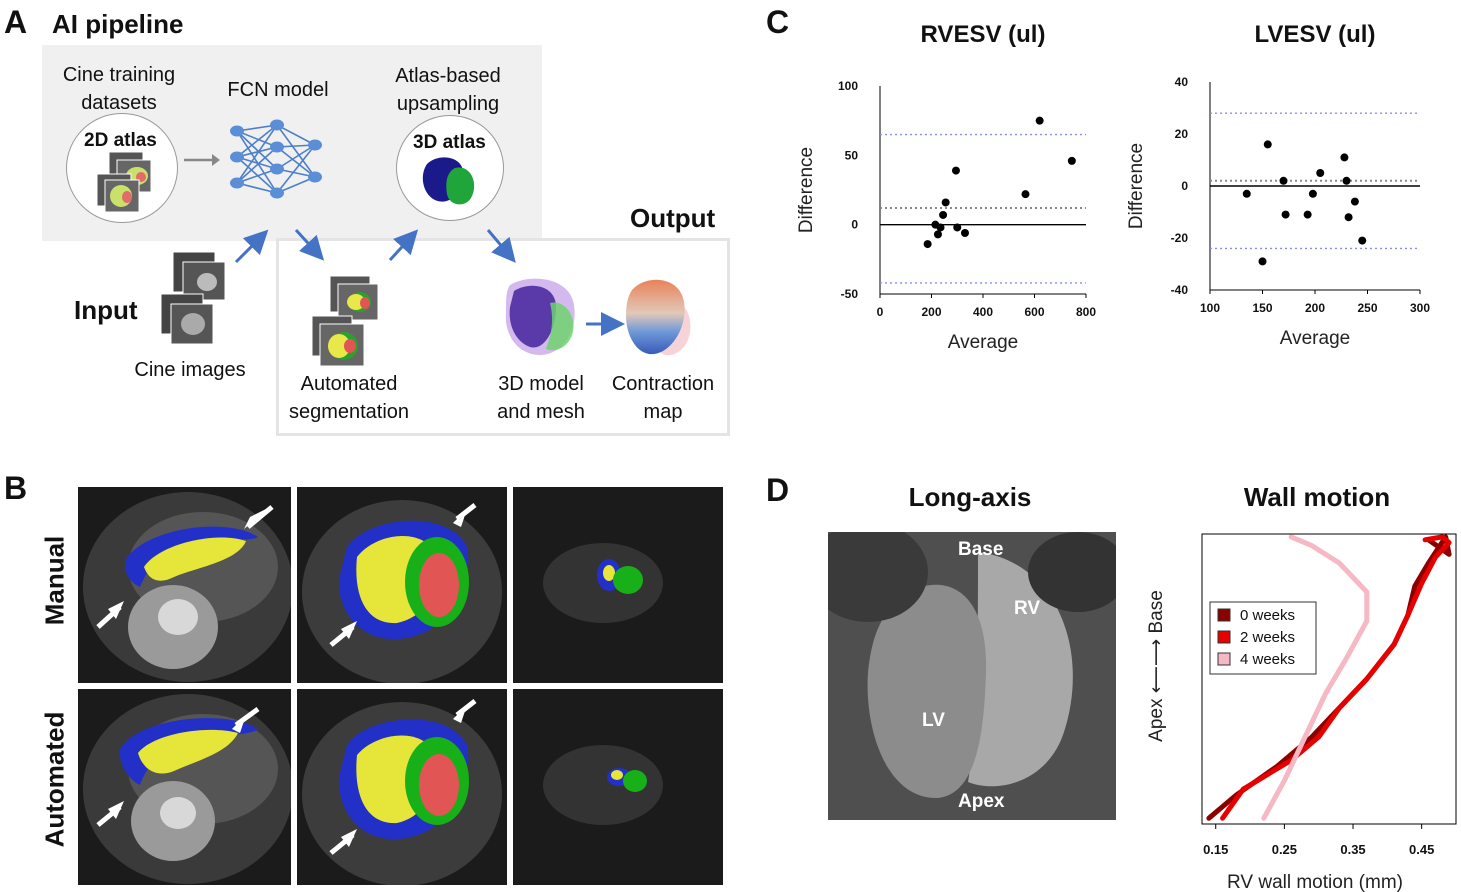  Describe the element at coordinates (190, 370) in the screenshot. I see `cine-images-label: Cine images` at that location.